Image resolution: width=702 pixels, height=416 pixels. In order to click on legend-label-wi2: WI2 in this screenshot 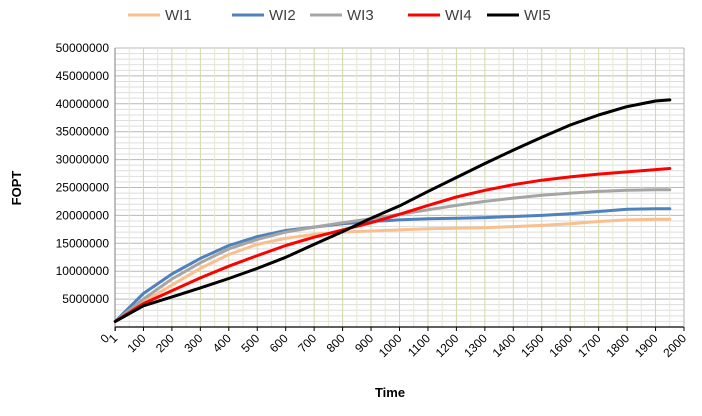, I will do `click(282, 15)`.